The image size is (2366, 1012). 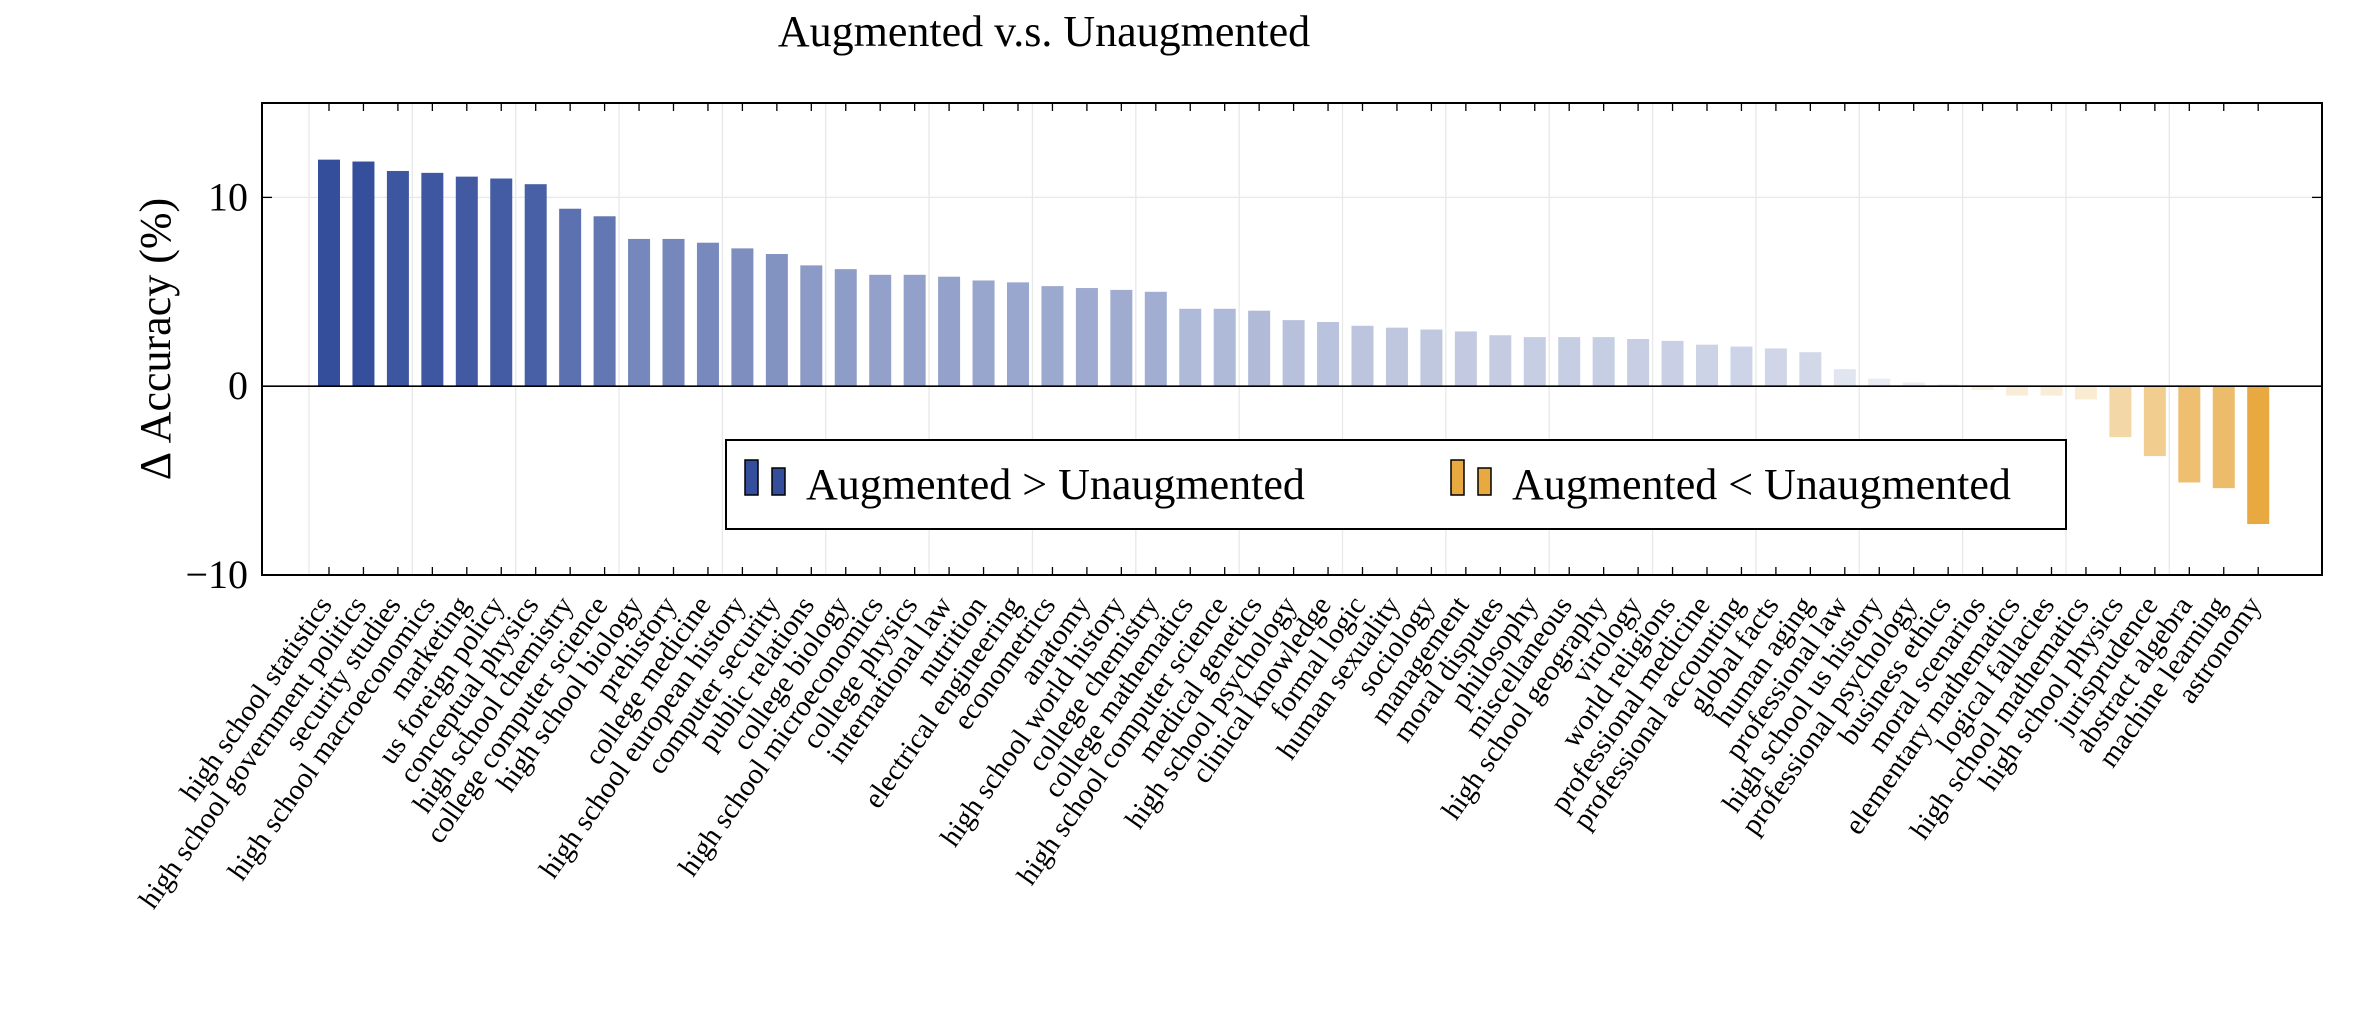 What do you see at coordinates (155, 339) in the screenshot?
I see `y-axis-label: Δ Accuracy (%)` at bounding box center [155, 339].